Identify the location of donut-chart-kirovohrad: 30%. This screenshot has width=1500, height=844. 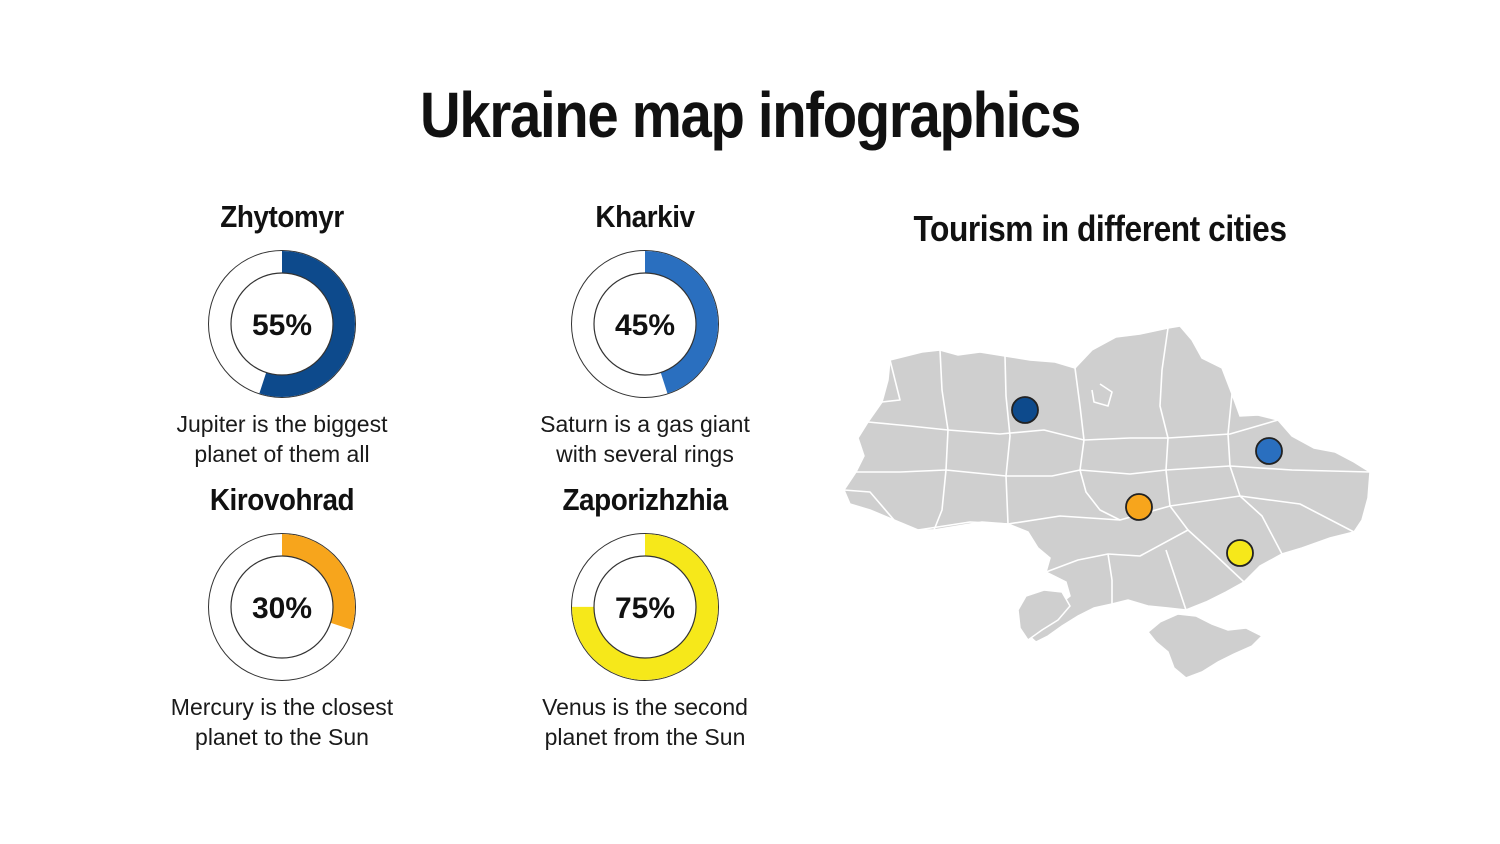
(282, 607).